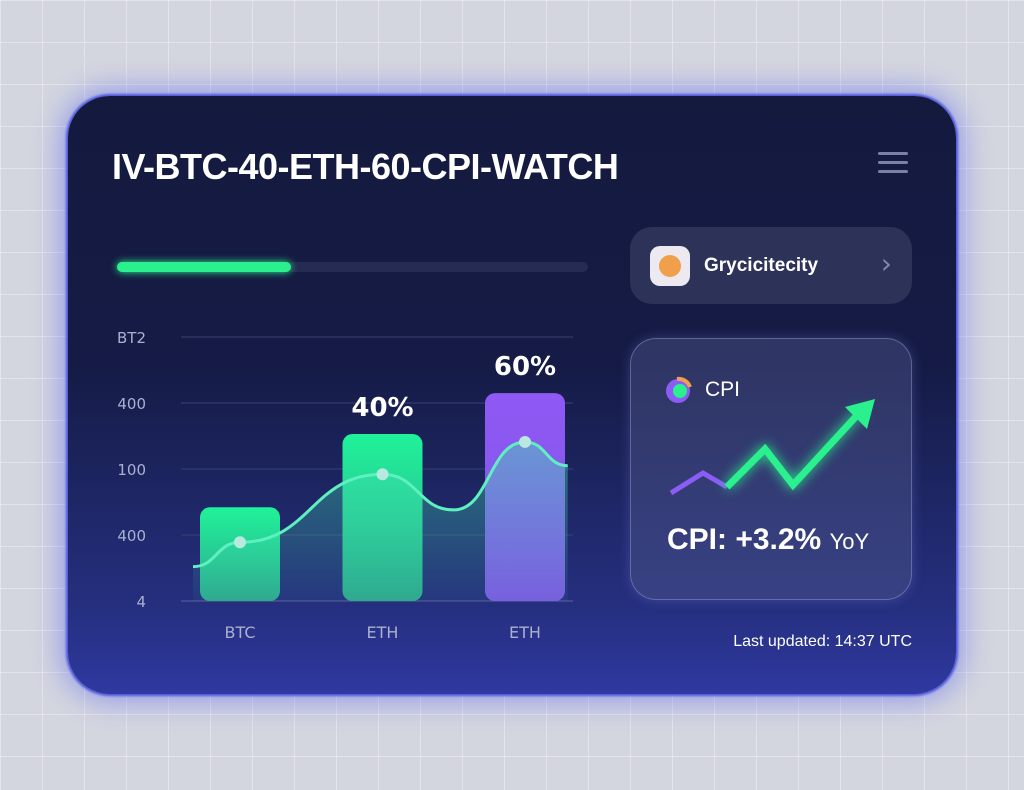 This screenshot has height=790, width=1024. I want to click on asset-selector: Grycicitecity ›, so click(771, 265).